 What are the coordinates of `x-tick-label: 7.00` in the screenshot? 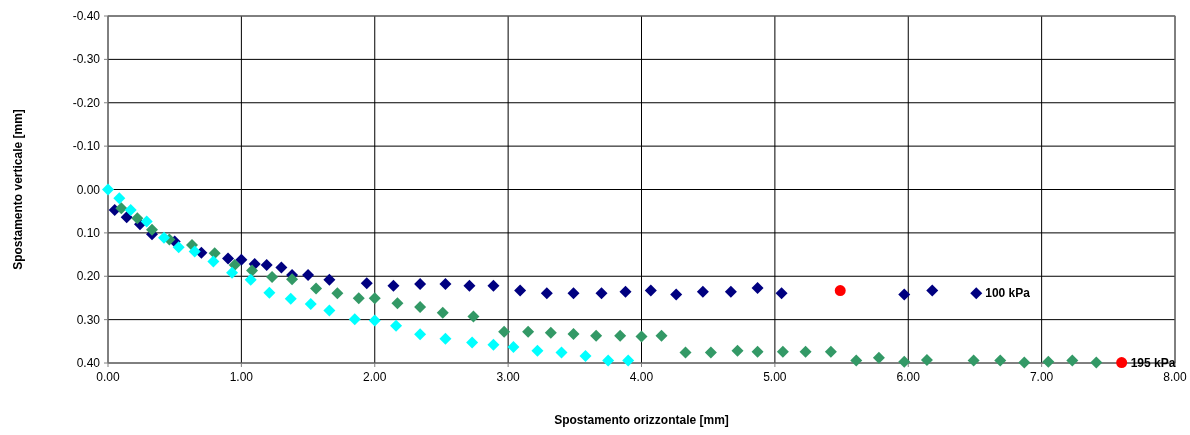 It's located at (1041, 377).